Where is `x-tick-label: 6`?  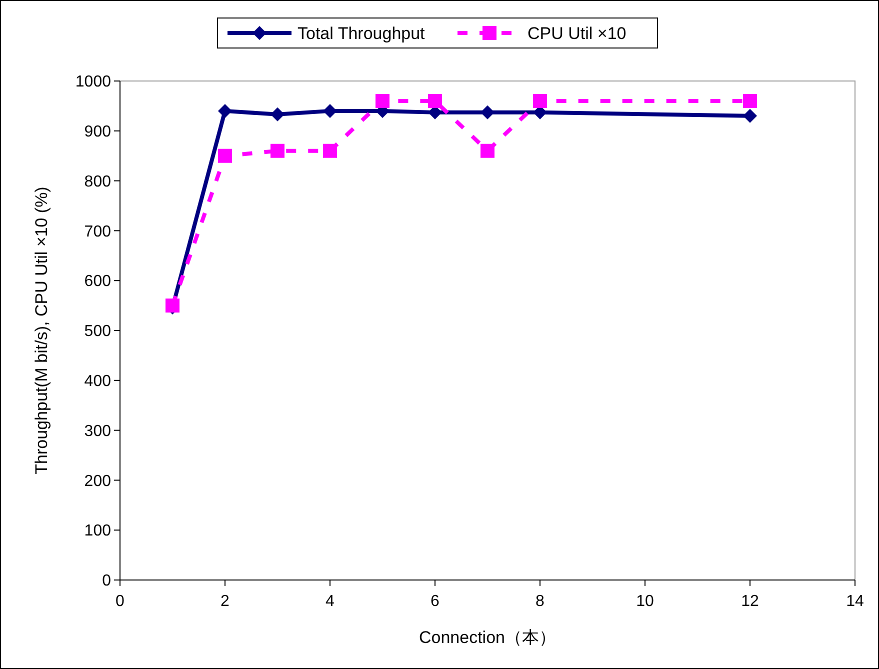 x-tick-label: 6 is located at coordinates (435, 601).